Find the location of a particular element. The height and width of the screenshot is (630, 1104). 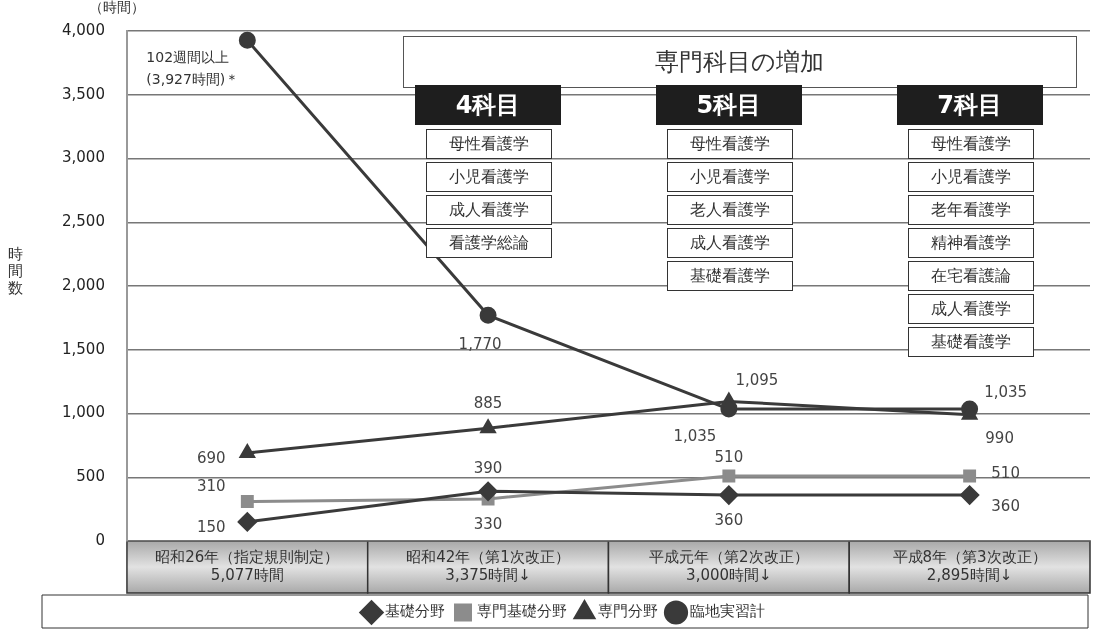

y-tick-label: 2,000 is located at coordinates (83, 284).